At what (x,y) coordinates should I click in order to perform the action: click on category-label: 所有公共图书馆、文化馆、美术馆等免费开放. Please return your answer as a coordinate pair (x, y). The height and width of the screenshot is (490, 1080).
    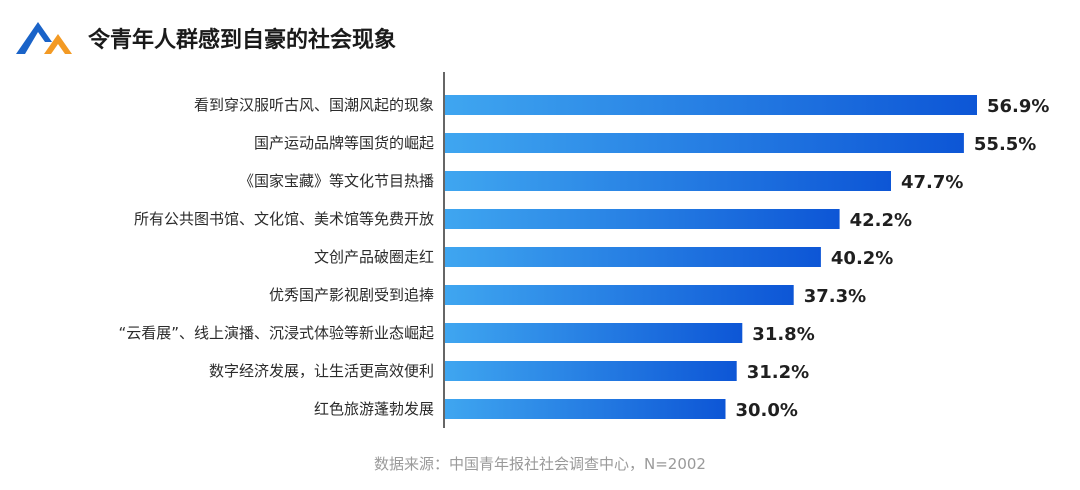
    Looking at the image, I should click on (284, 219).